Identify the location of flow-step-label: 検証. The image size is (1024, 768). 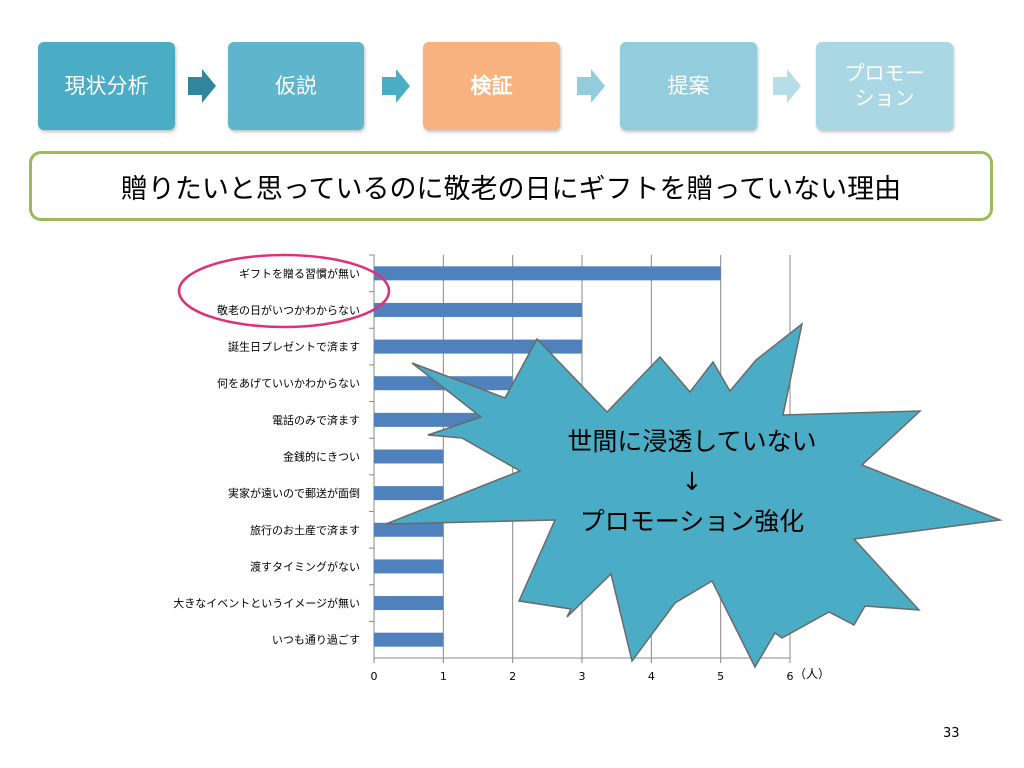
(491, 85).